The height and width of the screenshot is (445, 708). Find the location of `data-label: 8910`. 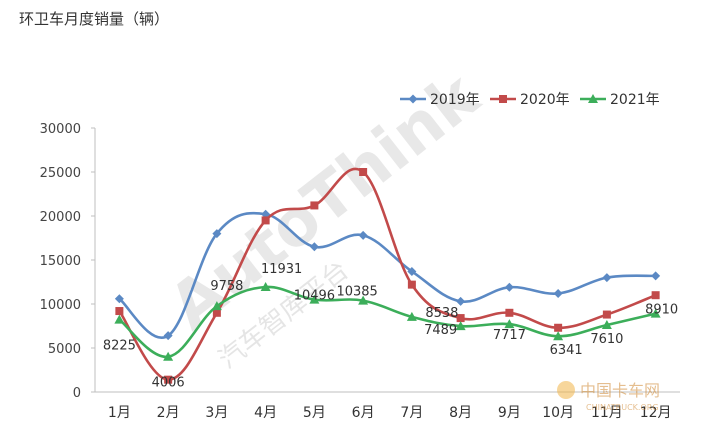

data-label: 8910 is located at coordinates (661, 310).